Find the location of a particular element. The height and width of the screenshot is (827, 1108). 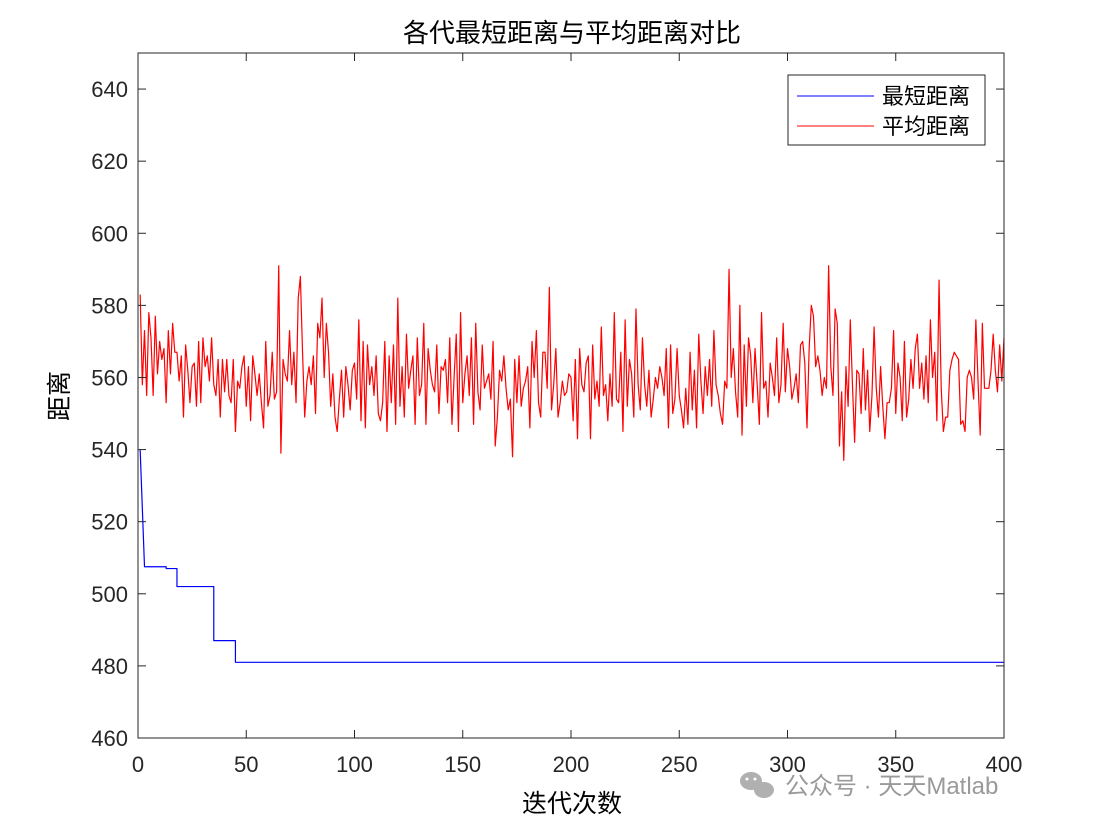

watermark: 公众号 · 天天Matlab is located at coordinates (869, 786).